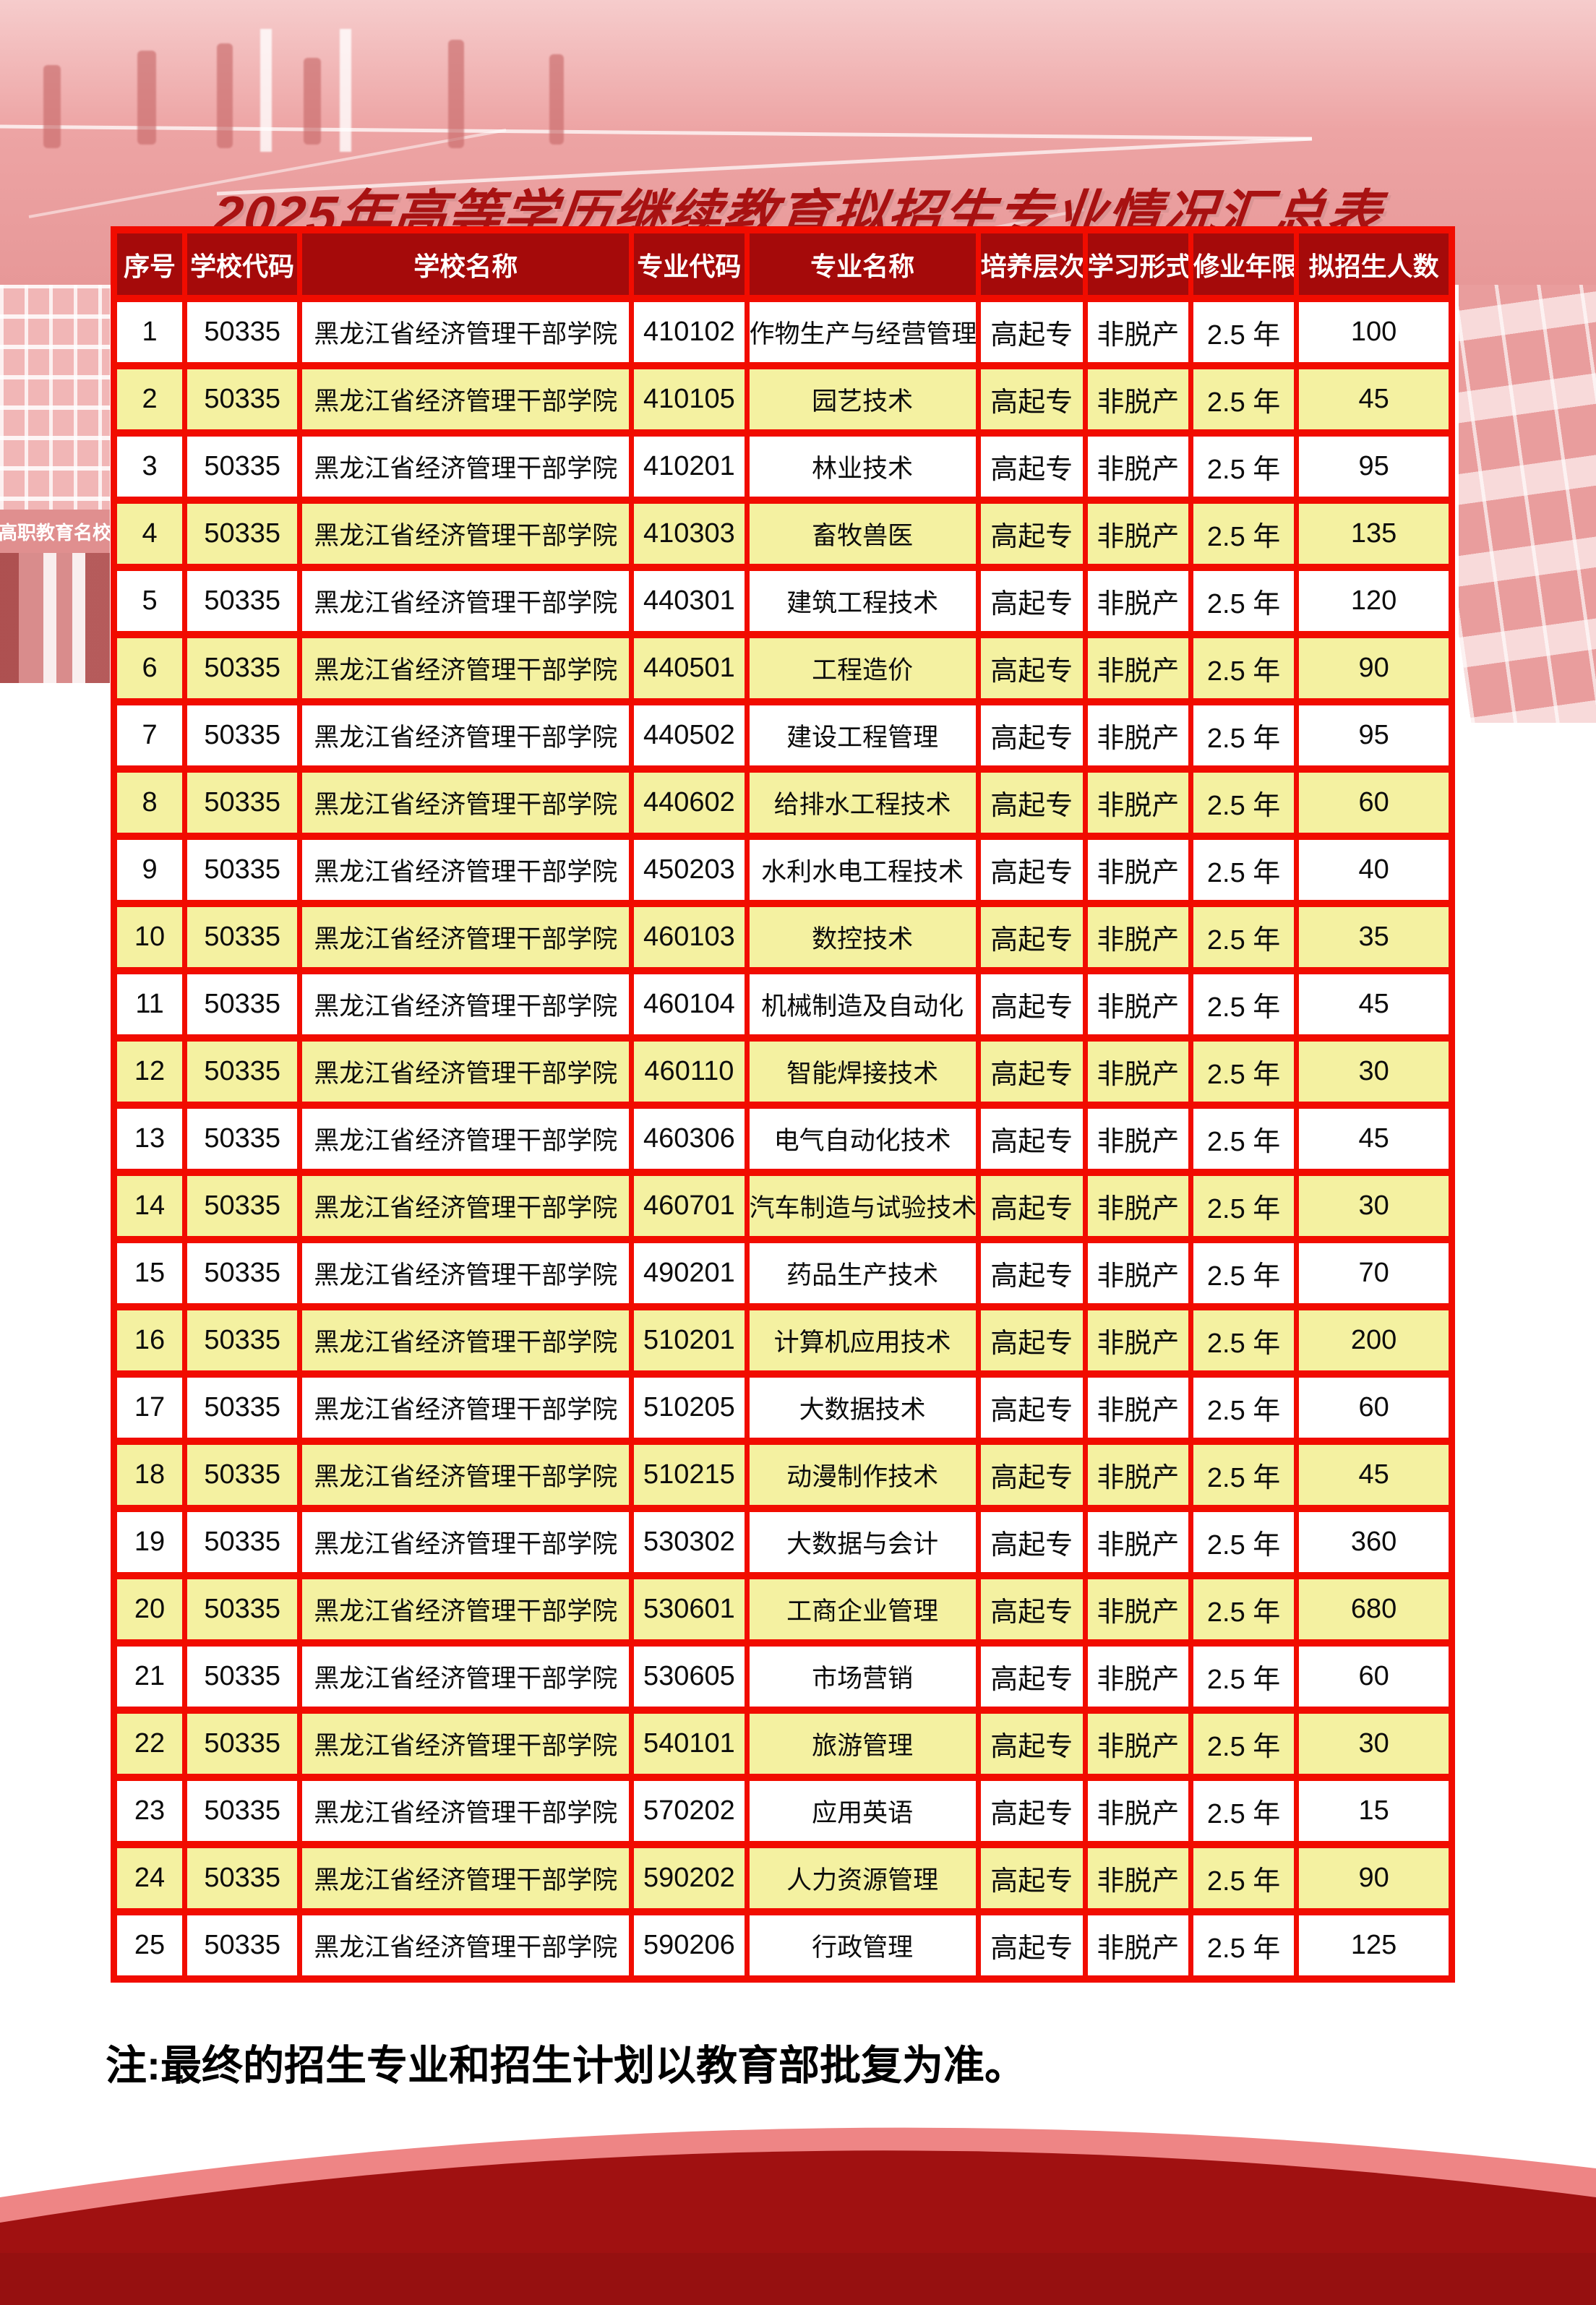 The height and width of the screenshot is (2305, 1596). What do you see at coordinates (149, 1744) in the screenshot?
I see `table-cell: 22` at bounding box center [149, 1744].